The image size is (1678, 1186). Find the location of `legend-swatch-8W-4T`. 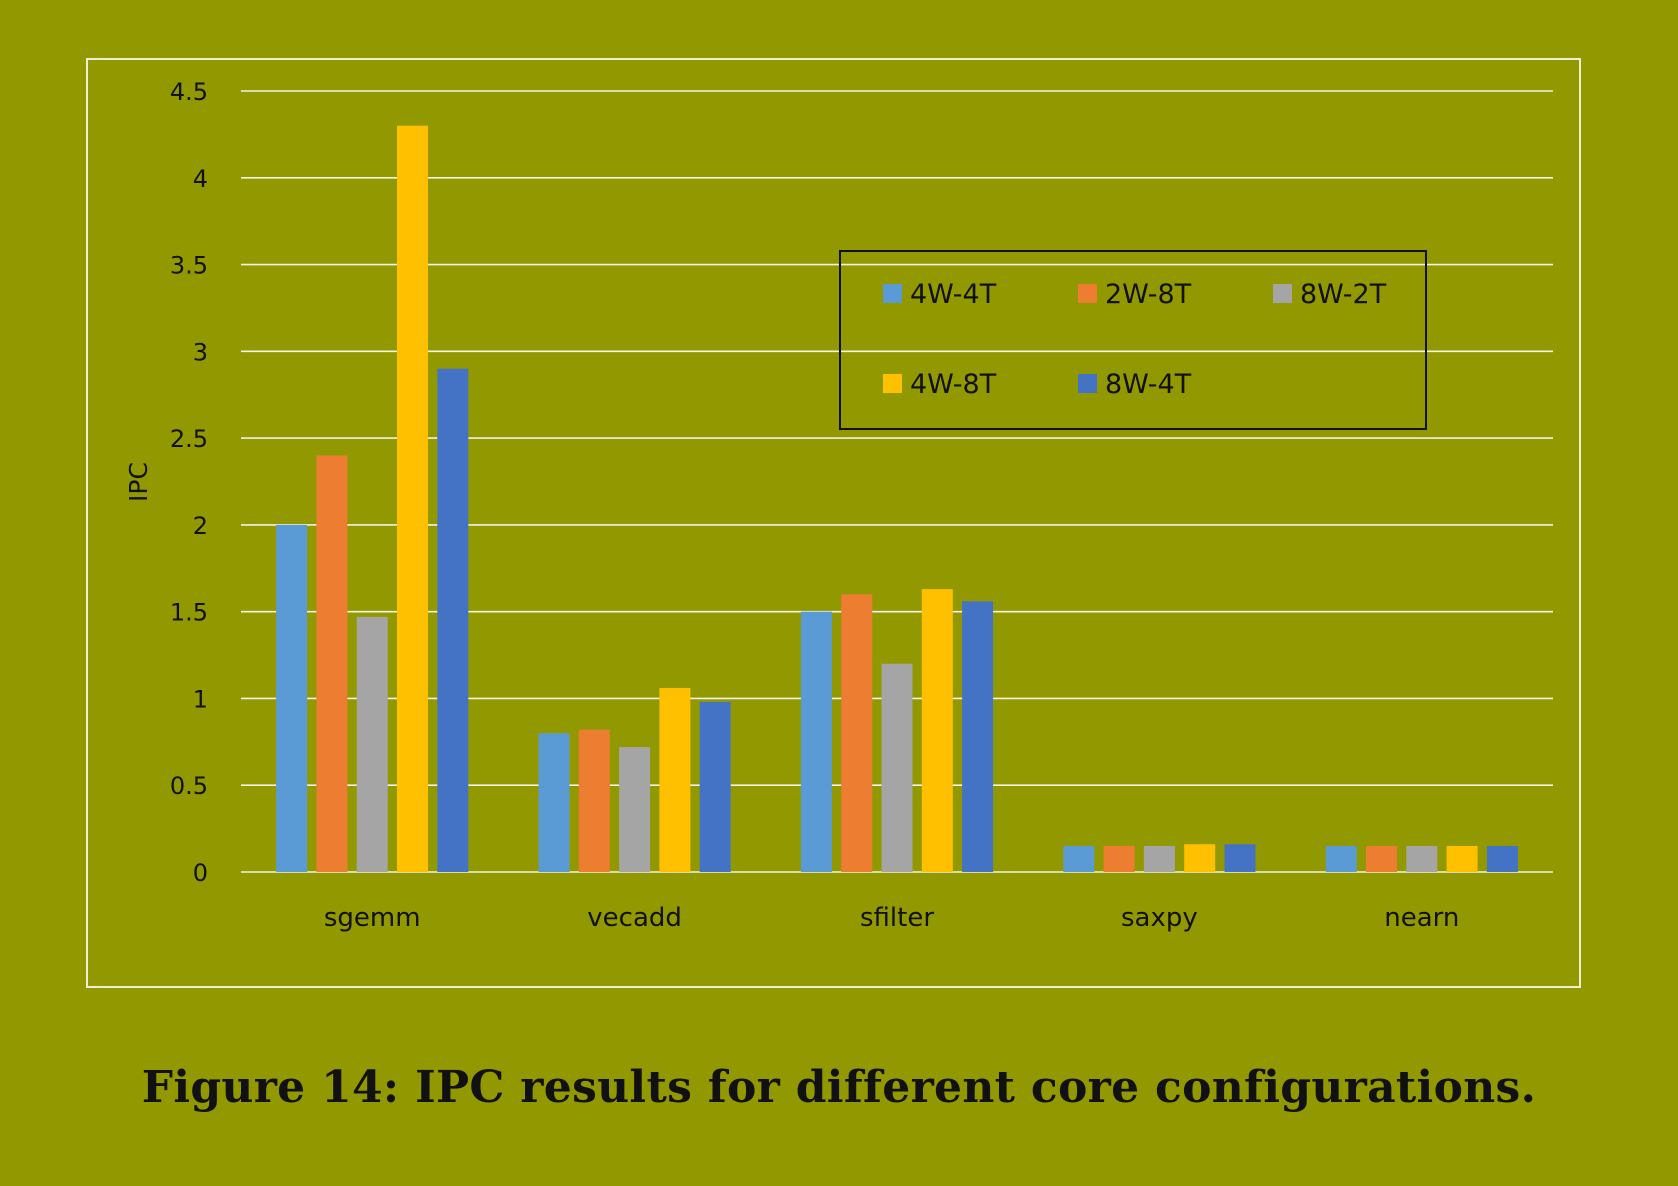

legend-swatch-8W-4T is located at coordinates (1087, 383).